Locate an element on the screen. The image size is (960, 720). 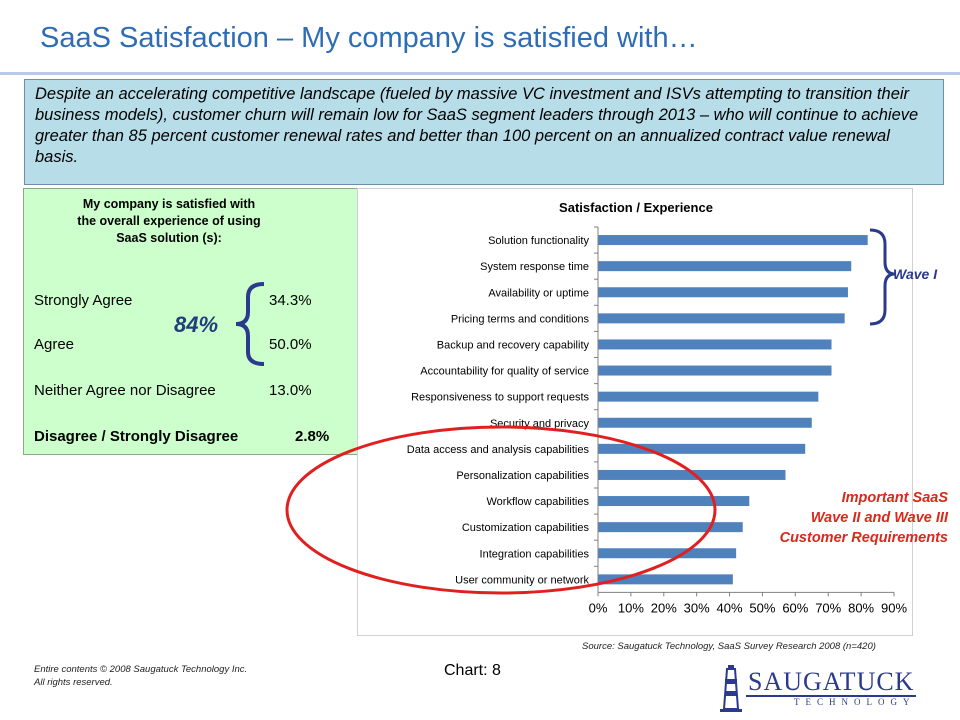
title-divider is located at coordinates (480, 73).